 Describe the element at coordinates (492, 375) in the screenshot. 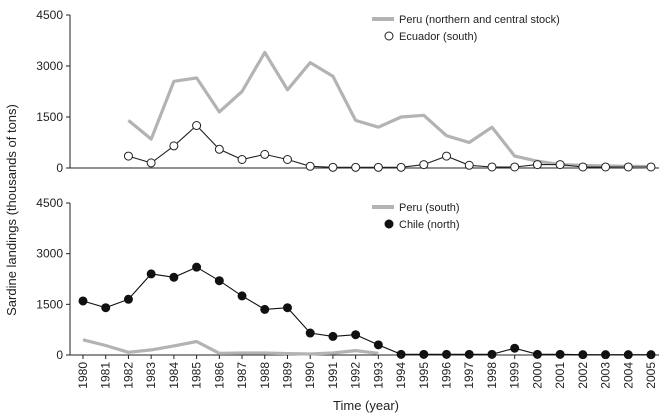

I see `x-tick-label: 1998` at that location.